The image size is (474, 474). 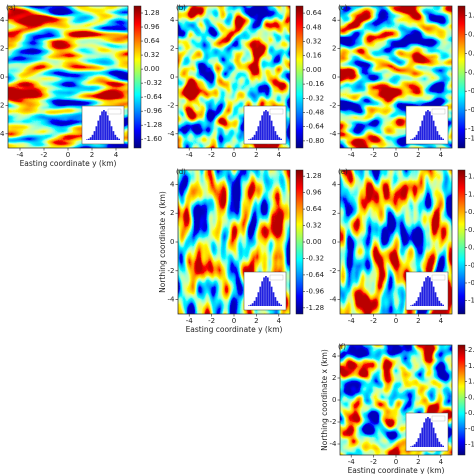 I want to click on colorbar-tick-label: 0.4, so click(x=471, y=53).